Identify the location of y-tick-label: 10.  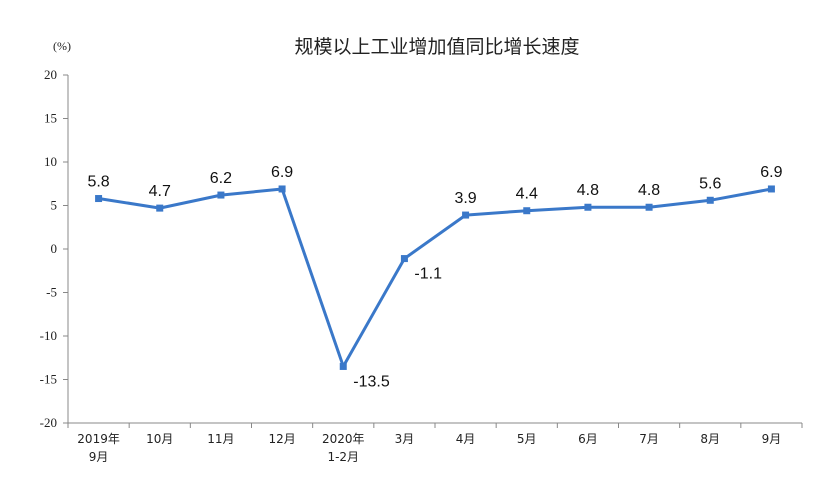
(50, 161).